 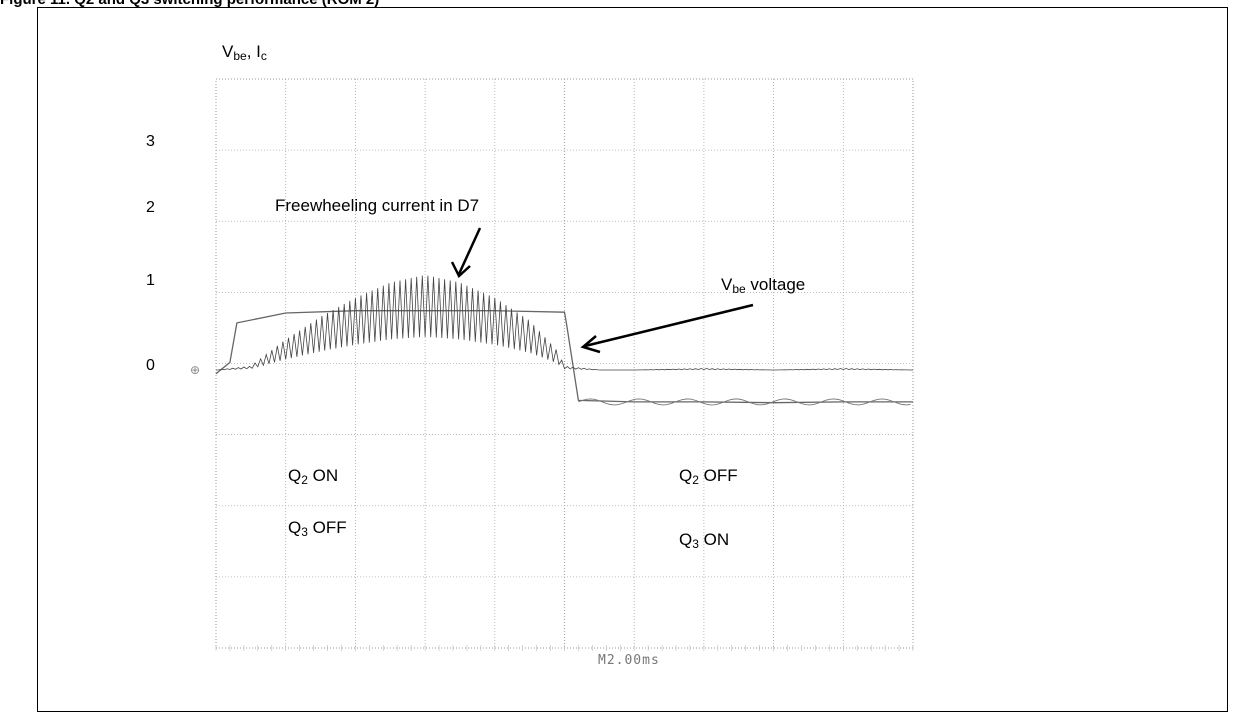 I want to click on arrows, so click(x=602, y=290).